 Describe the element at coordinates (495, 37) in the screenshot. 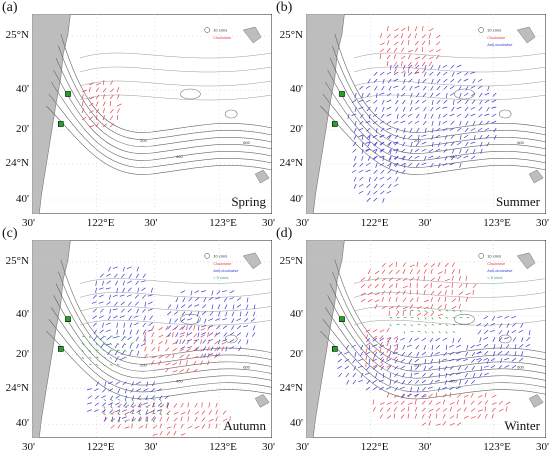

I see `legend: 10 cm/s Clockwise Anti-clockwise` at that location.